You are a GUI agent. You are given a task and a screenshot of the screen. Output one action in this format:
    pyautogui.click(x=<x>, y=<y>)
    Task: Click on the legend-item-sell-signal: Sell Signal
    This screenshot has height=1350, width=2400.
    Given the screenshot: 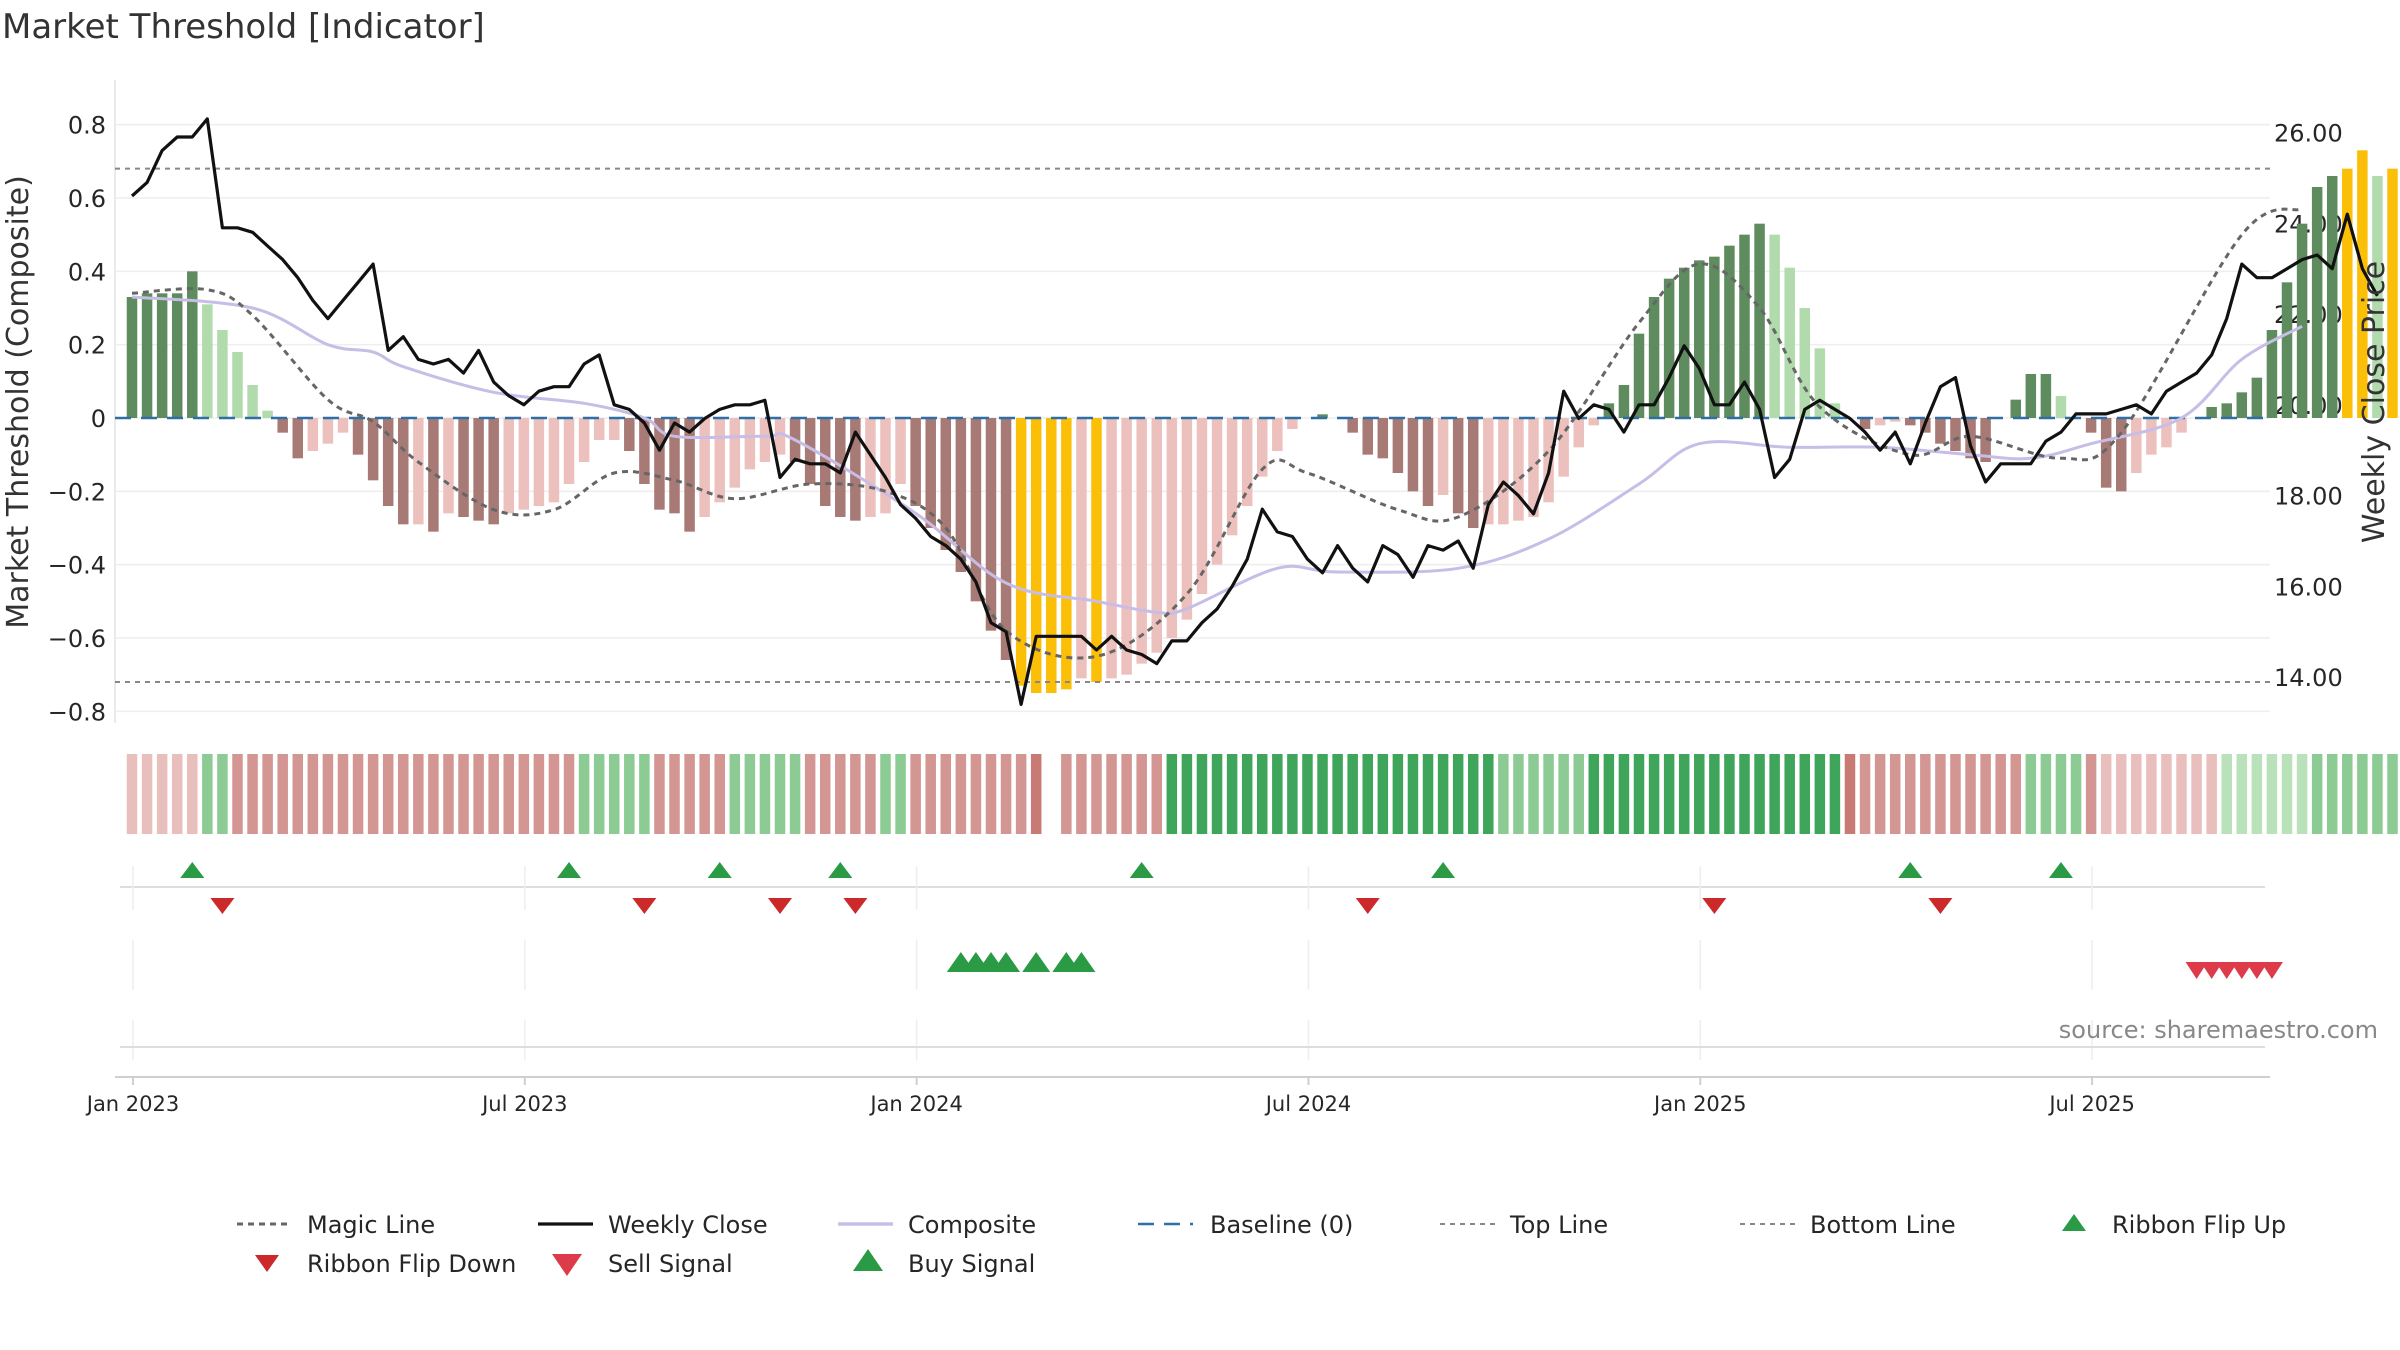 What is the action you would take?
    pyautogui.click(x=642, y=1264)
    